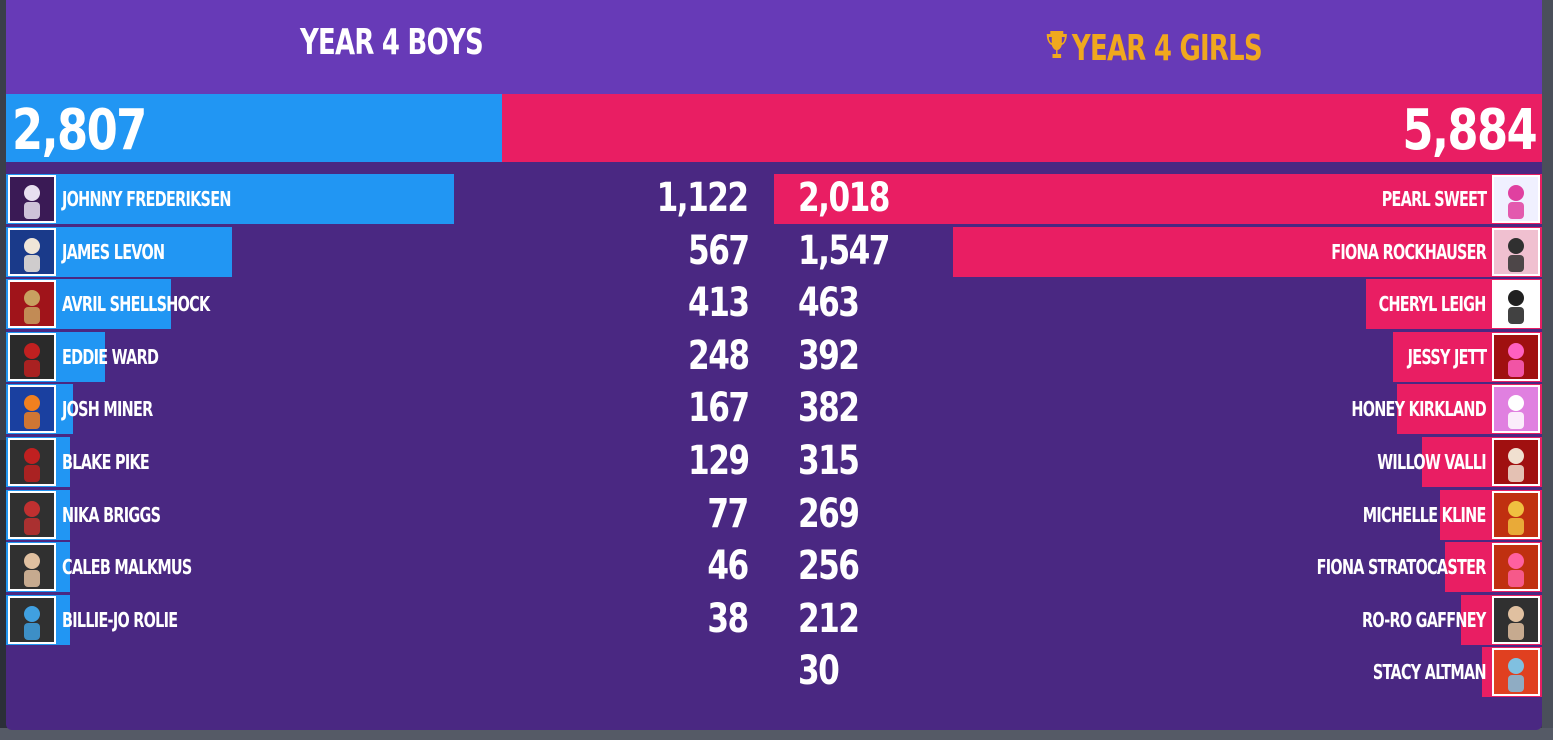 The height and width of the screenshot is (740, 1553). I want to click on boys-total-bar, so click(254, 128).